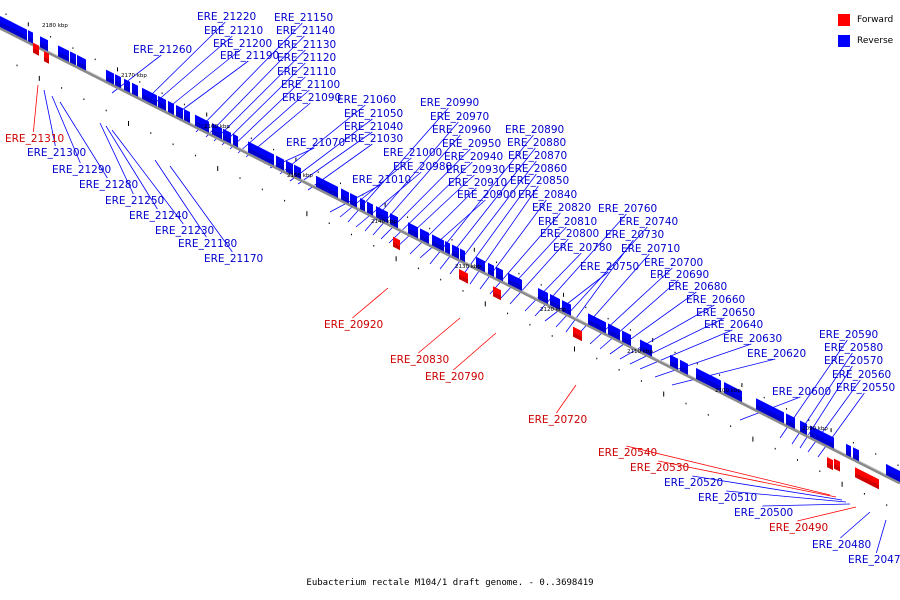 The image size is (900, 600). I want to click on gene-label: ERE_20520, so click(693, 483).